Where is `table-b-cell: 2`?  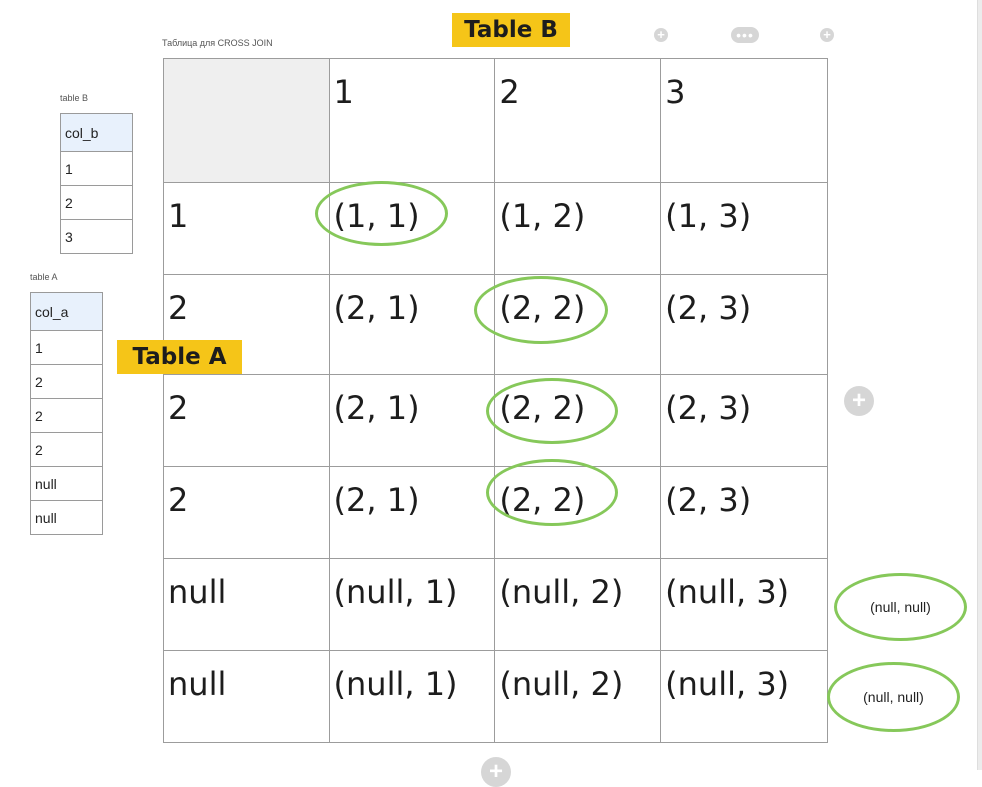
table-b-cell: 2 is located at coordinates (96, 202).